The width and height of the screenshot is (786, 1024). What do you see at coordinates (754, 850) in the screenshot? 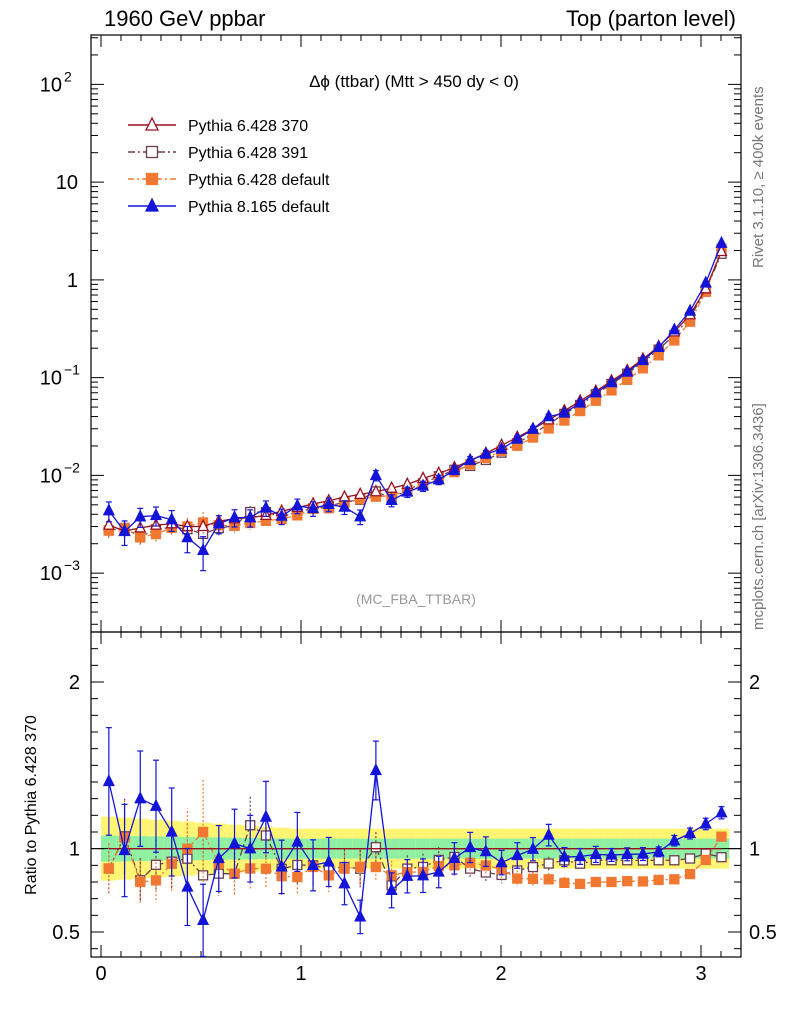
I see `ratio-y-tick-label-right: 1` at bounding box center [754, 850].